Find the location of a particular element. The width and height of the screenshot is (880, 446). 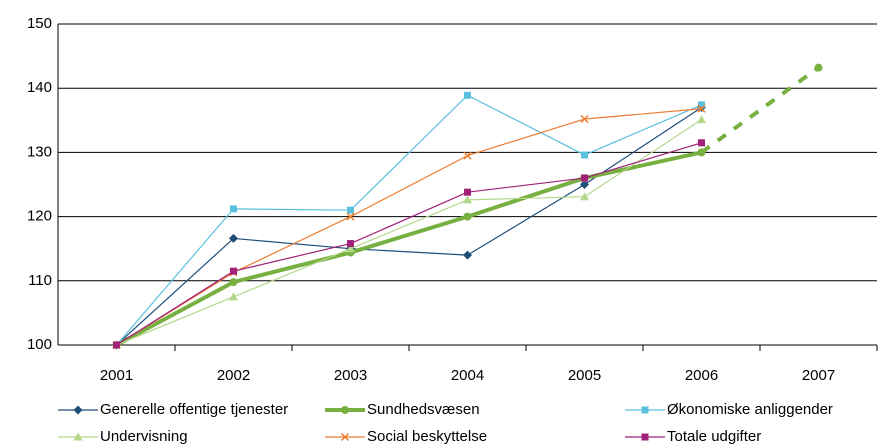

x-tick-label: 2005 is located at coordinates (584, 375).